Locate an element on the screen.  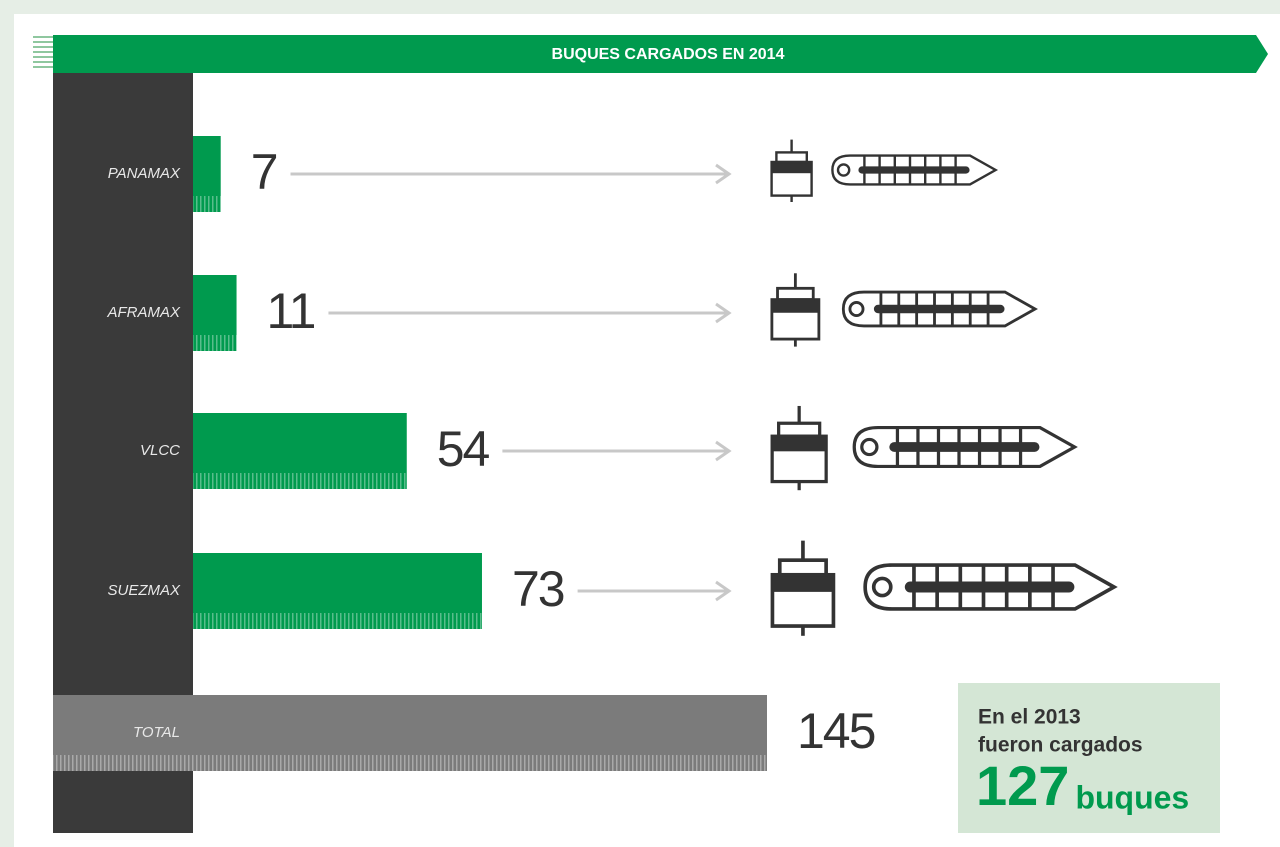
value-label: 54 is located at coordinates (463, 449).